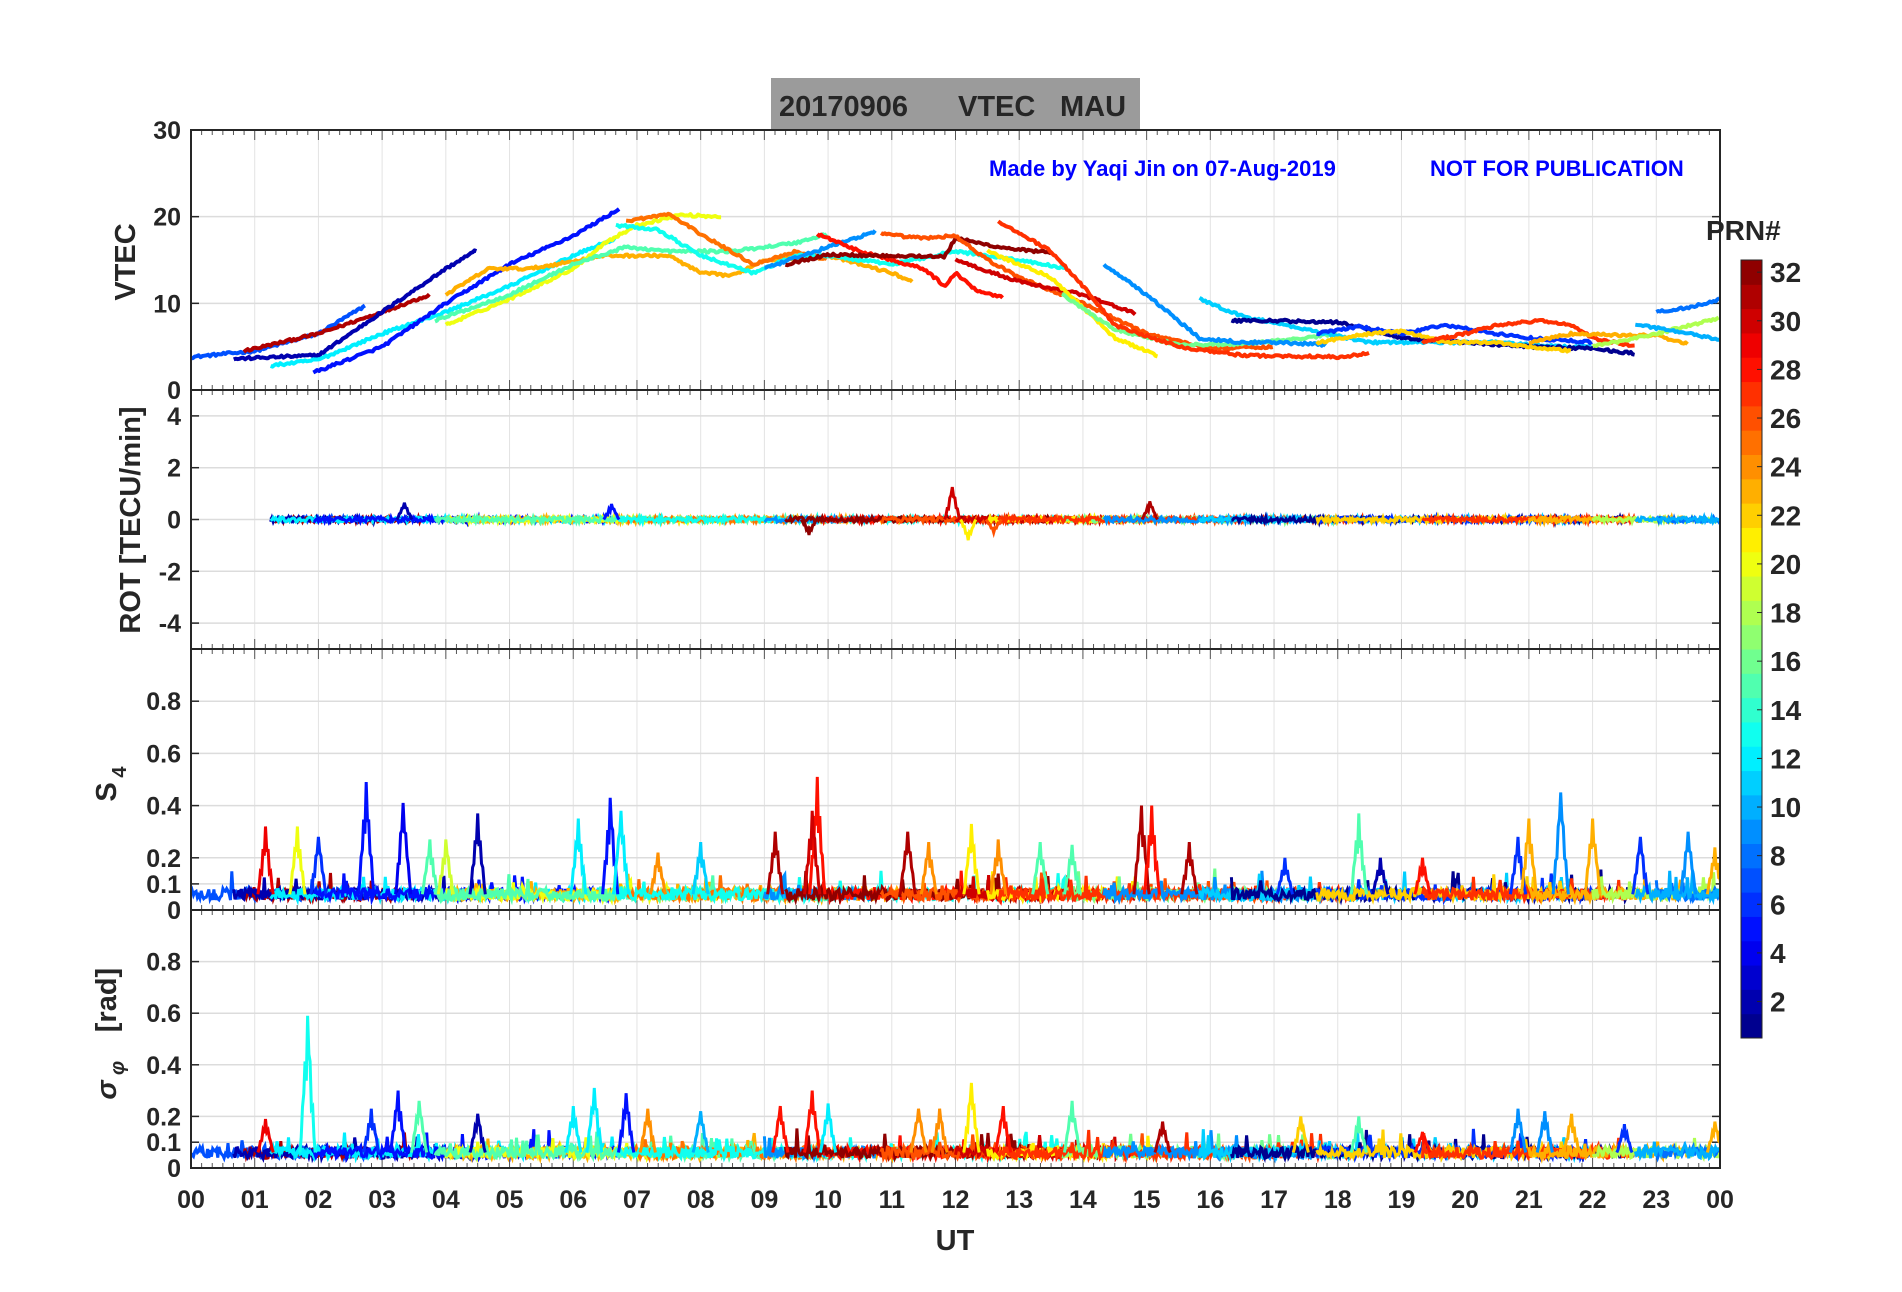 Image resolution: width=1902 pixels, height=1292 pixels. I want to click on x-tick-label: 18, so click(1338, 1200).